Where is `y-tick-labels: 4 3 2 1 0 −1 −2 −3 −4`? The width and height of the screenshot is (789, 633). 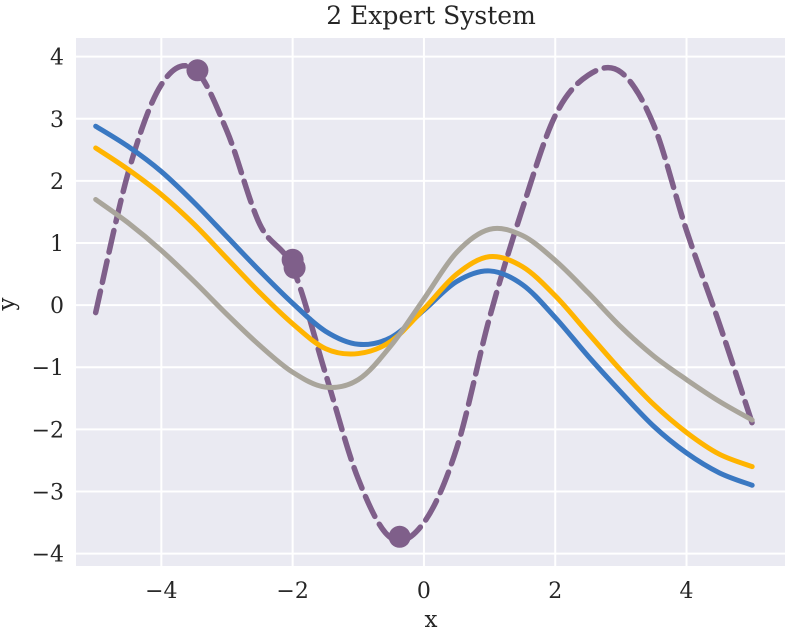
y-tick-labels: 4 3 2 1 0 −1 −2 −3 −4 is located at coordinates (48, 307).